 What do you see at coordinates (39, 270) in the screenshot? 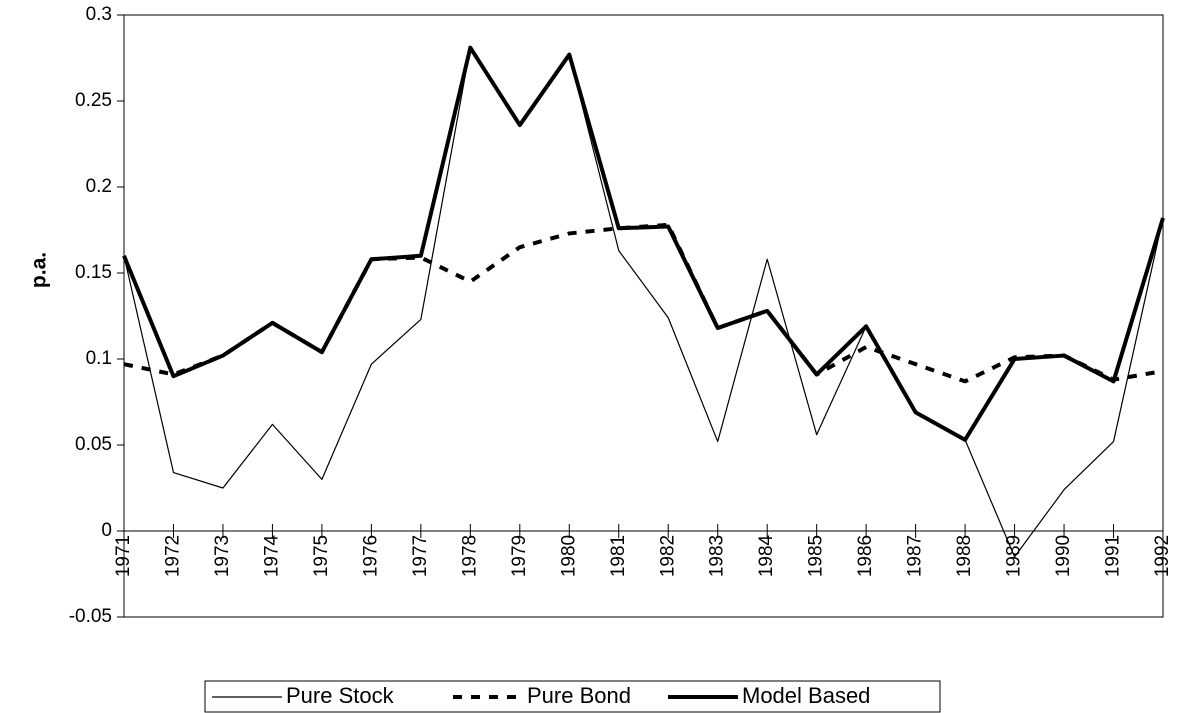
I see `y-axis-label: p.a.` at bounding box center [39, 270].